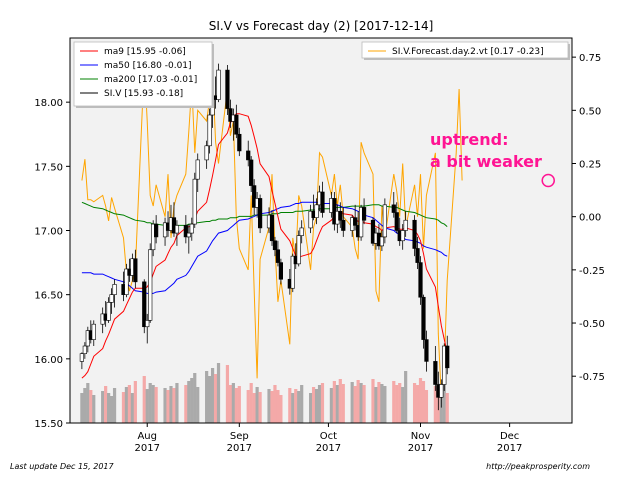  What do you see at coordinates (321, 26) in the screenshot?
I see `chart-title: SI.V vs Forecast day (2) [2017-12-14]` at bounding box center [321, 26].